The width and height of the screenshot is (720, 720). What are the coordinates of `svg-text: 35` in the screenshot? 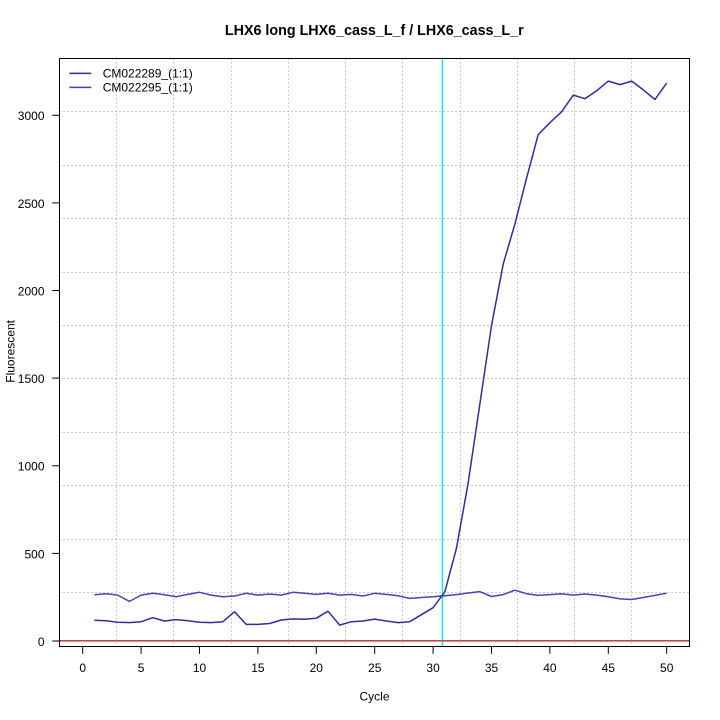 It's located at (492, 668).